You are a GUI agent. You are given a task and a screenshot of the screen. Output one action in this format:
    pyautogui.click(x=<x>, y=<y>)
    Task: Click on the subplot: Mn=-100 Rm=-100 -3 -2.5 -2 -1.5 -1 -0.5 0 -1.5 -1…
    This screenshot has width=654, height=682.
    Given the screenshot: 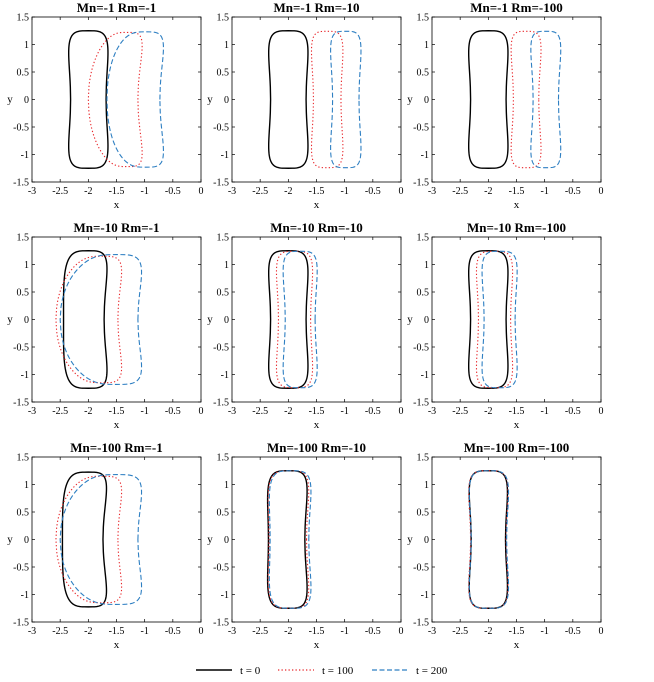 What is the action you would take?
    pyautogui.click(x=505, y=545)
    